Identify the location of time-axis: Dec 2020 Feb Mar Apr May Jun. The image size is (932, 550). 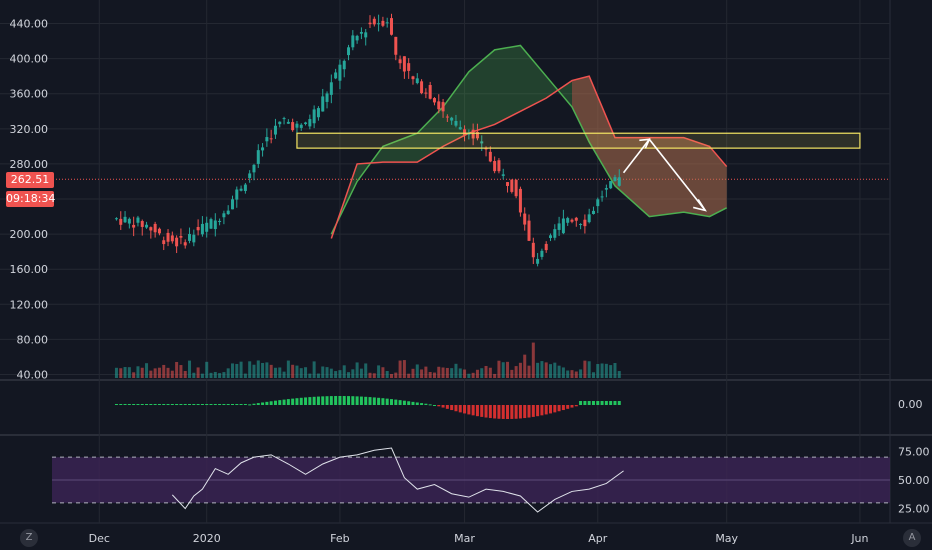
(479, 538).